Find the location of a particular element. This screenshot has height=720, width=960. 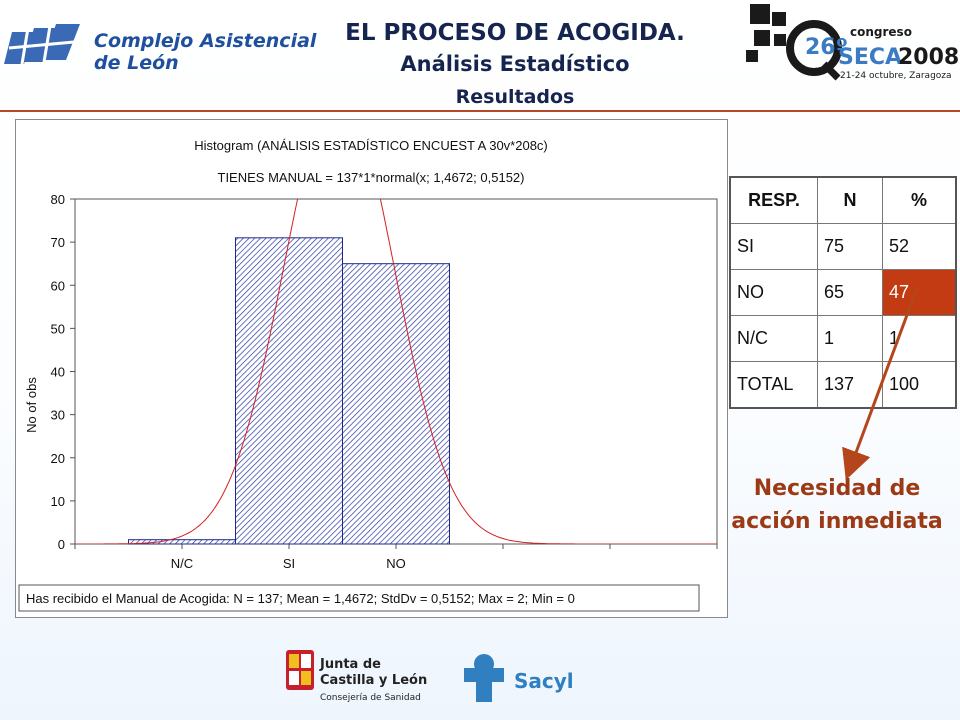

table-header-row: RESP. N % is located at coordinates (843, 200).